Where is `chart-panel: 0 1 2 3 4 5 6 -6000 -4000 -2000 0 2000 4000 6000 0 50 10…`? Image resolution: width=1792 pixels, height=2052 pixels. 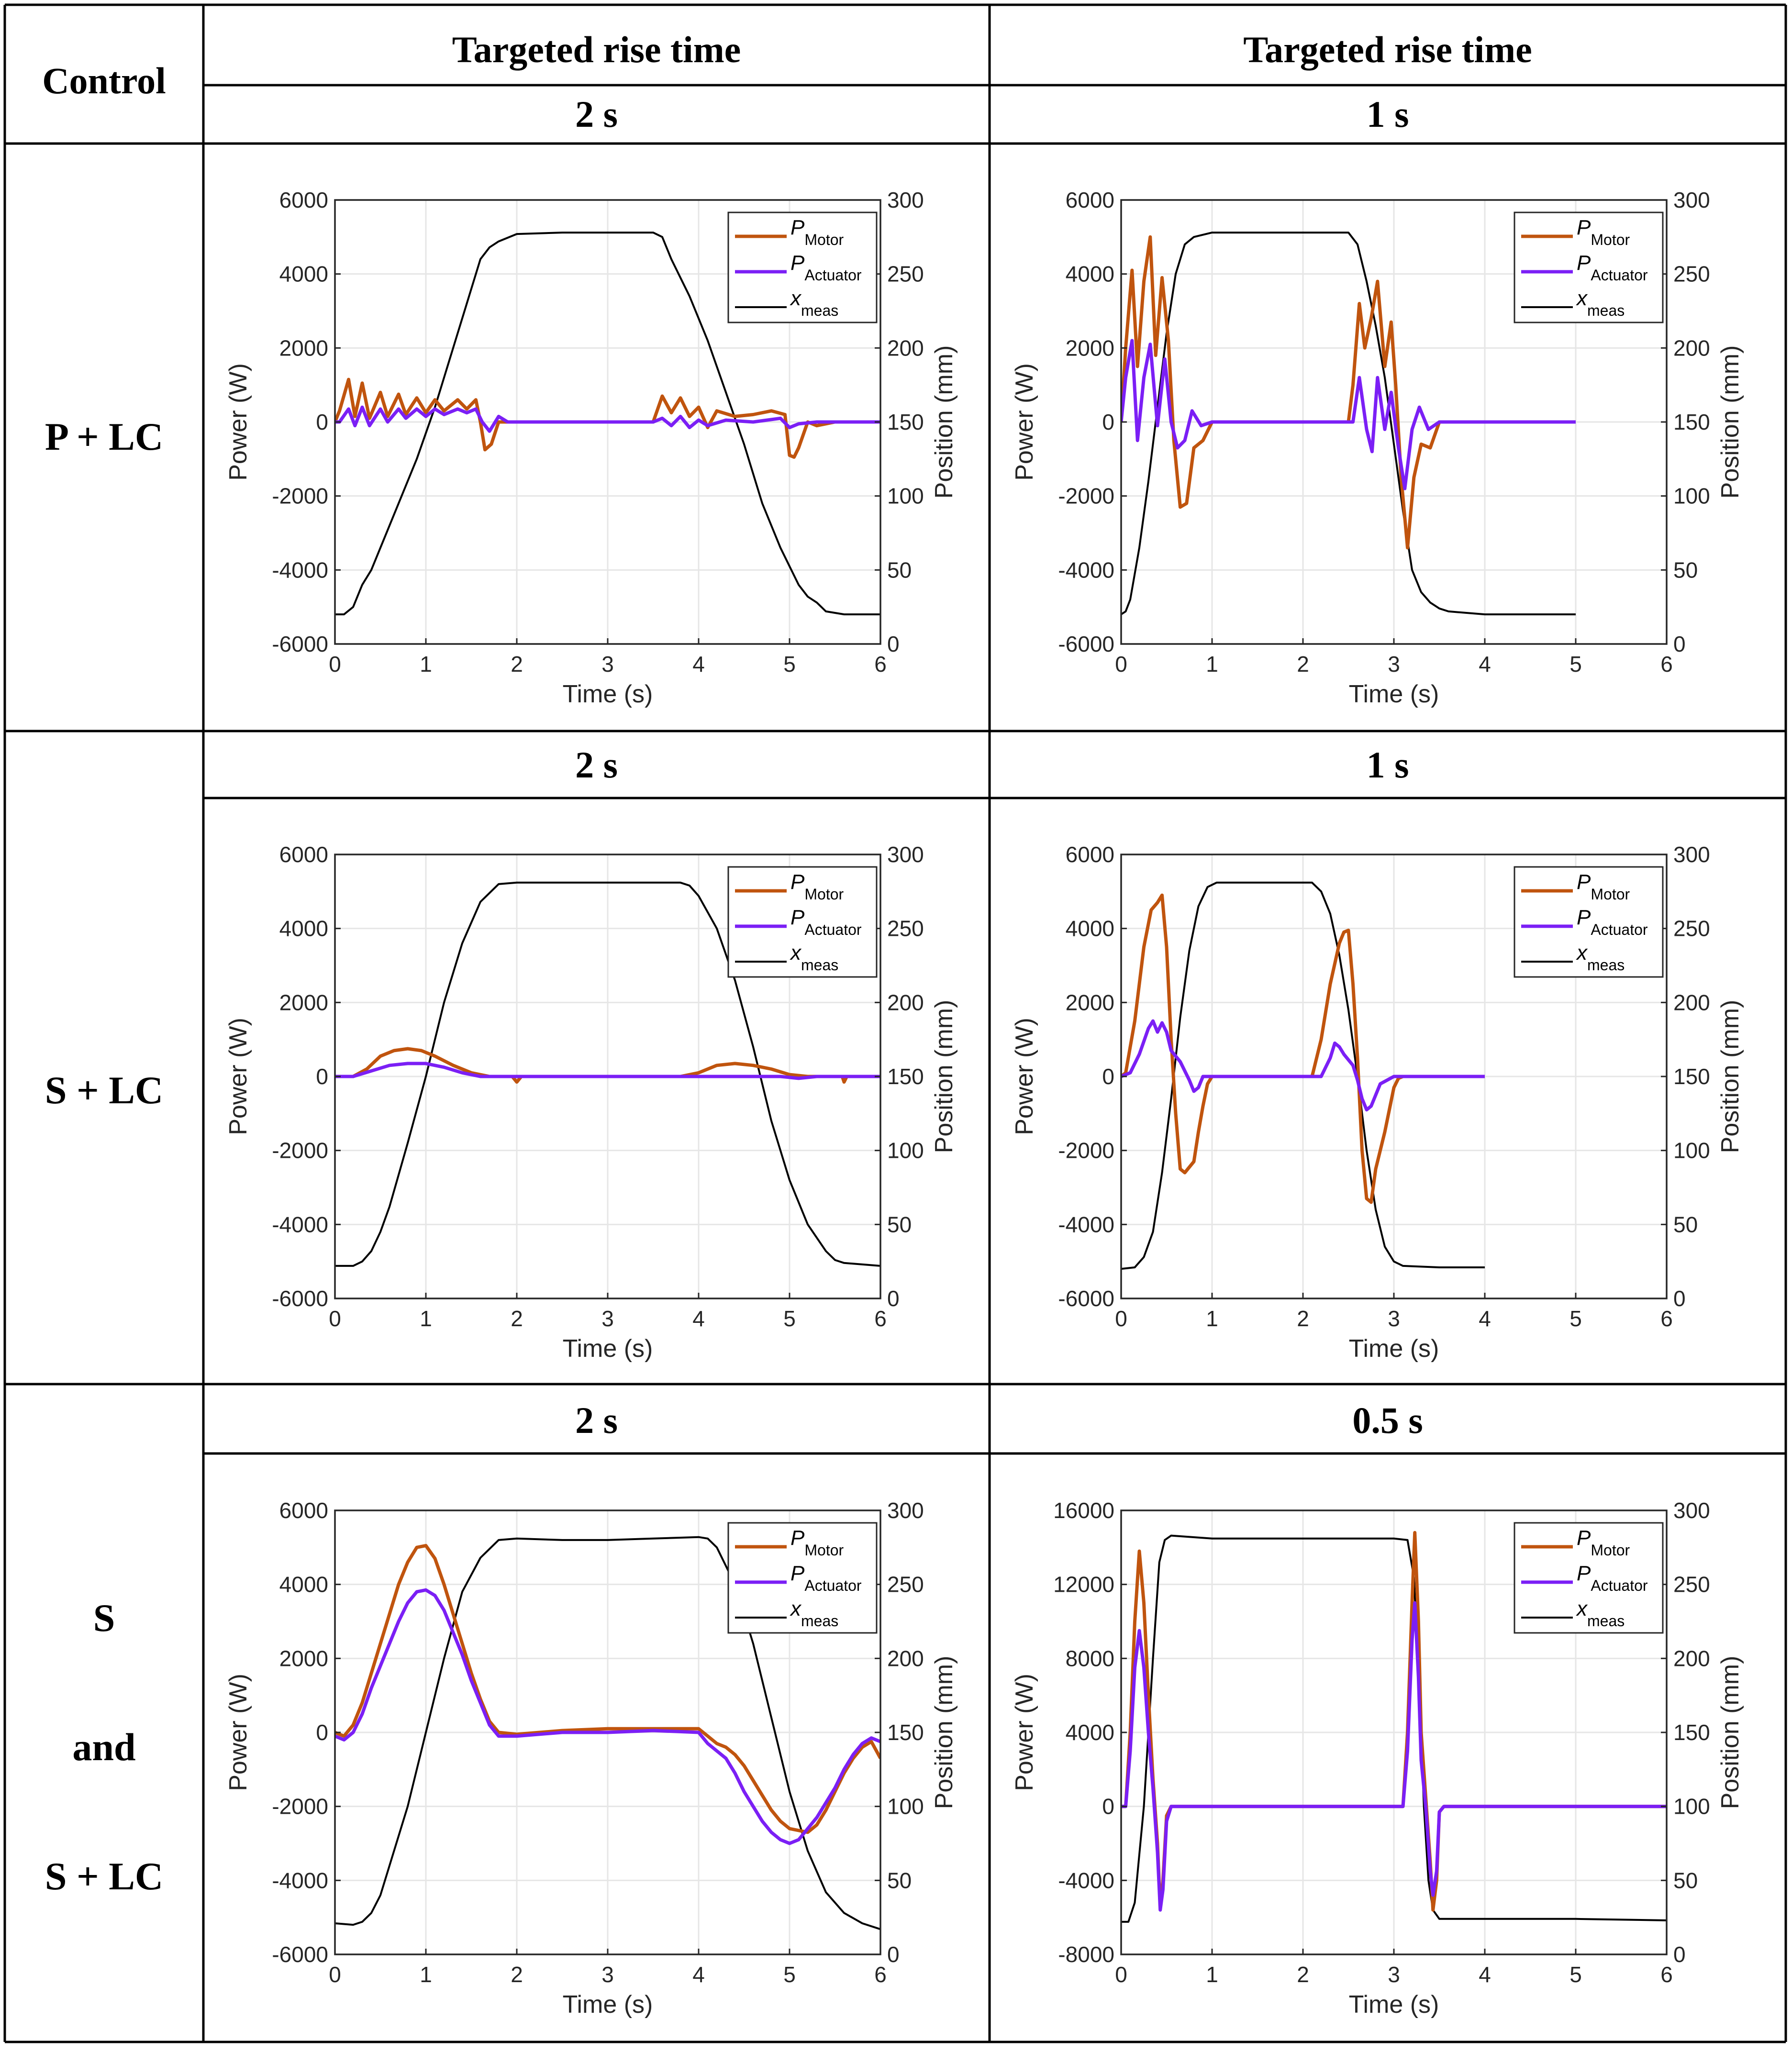
chart-panel: 0 1 2 3 4 5 6 -6000 -4000 -2000 0 2000 4000 6000 0 50 10… is located at coordinates (1377, 448).